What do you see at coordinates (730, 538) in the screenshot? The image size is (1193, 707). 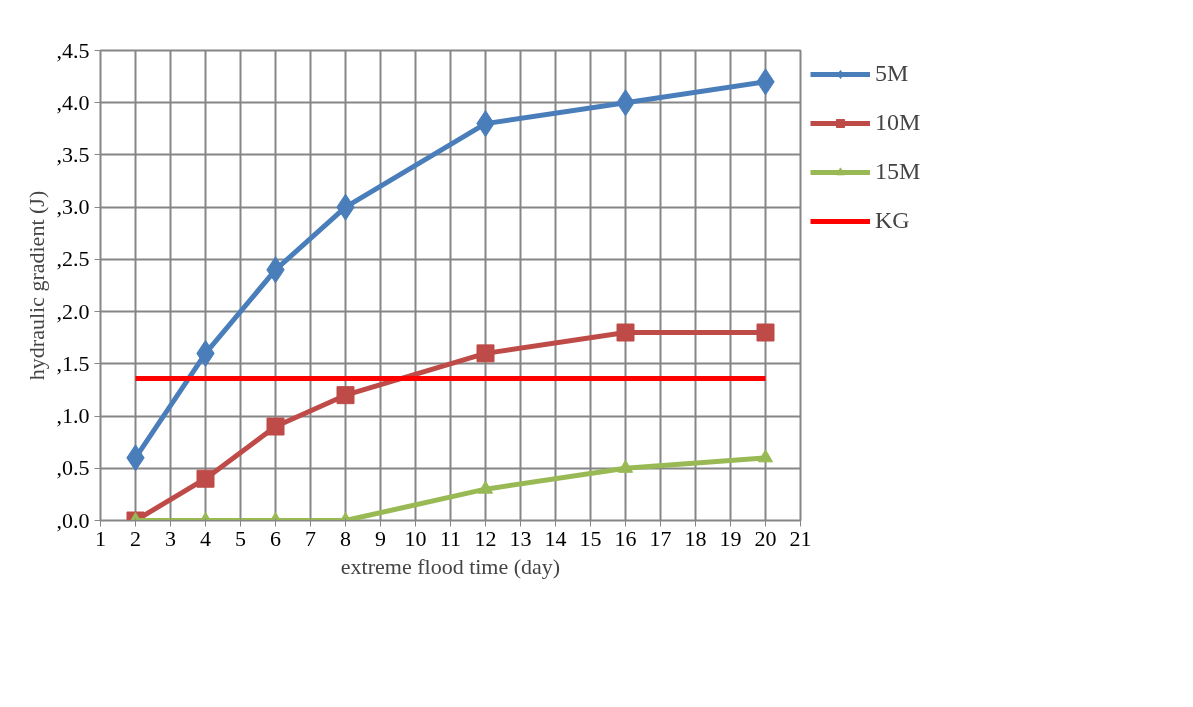 I see `x-tick-label: 19` at bounding box center [730, 538].